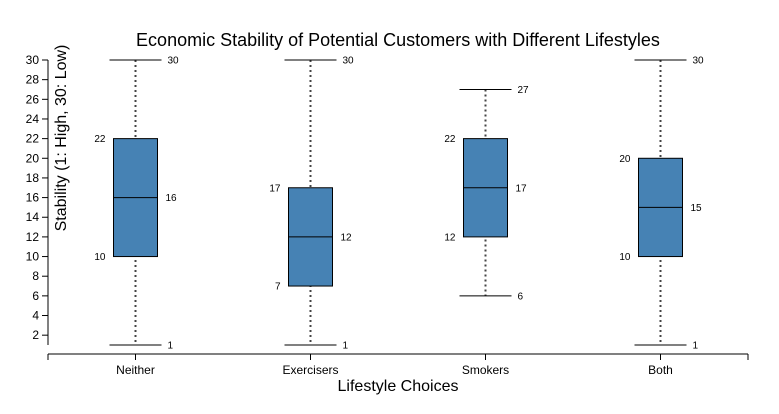 This screenshot has width=779, height=414. What do you see at coordinates (485, 370) in the screenshot?
I see `x-tick-label: Smokers` at bounding box center [485, 370].